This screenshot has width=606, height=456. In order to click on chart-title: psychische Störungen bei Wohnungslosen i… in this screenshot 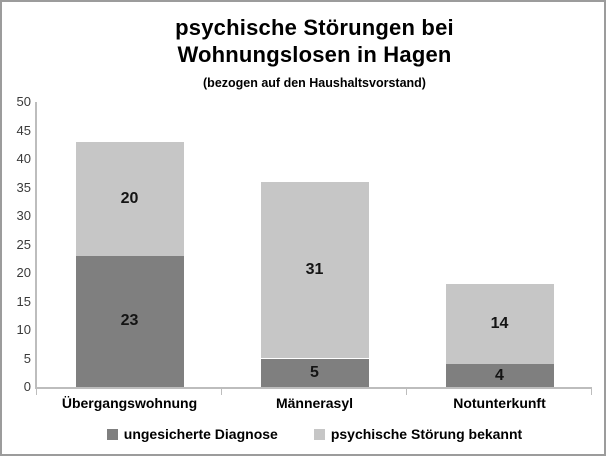, I will do `click(314, 41)`.